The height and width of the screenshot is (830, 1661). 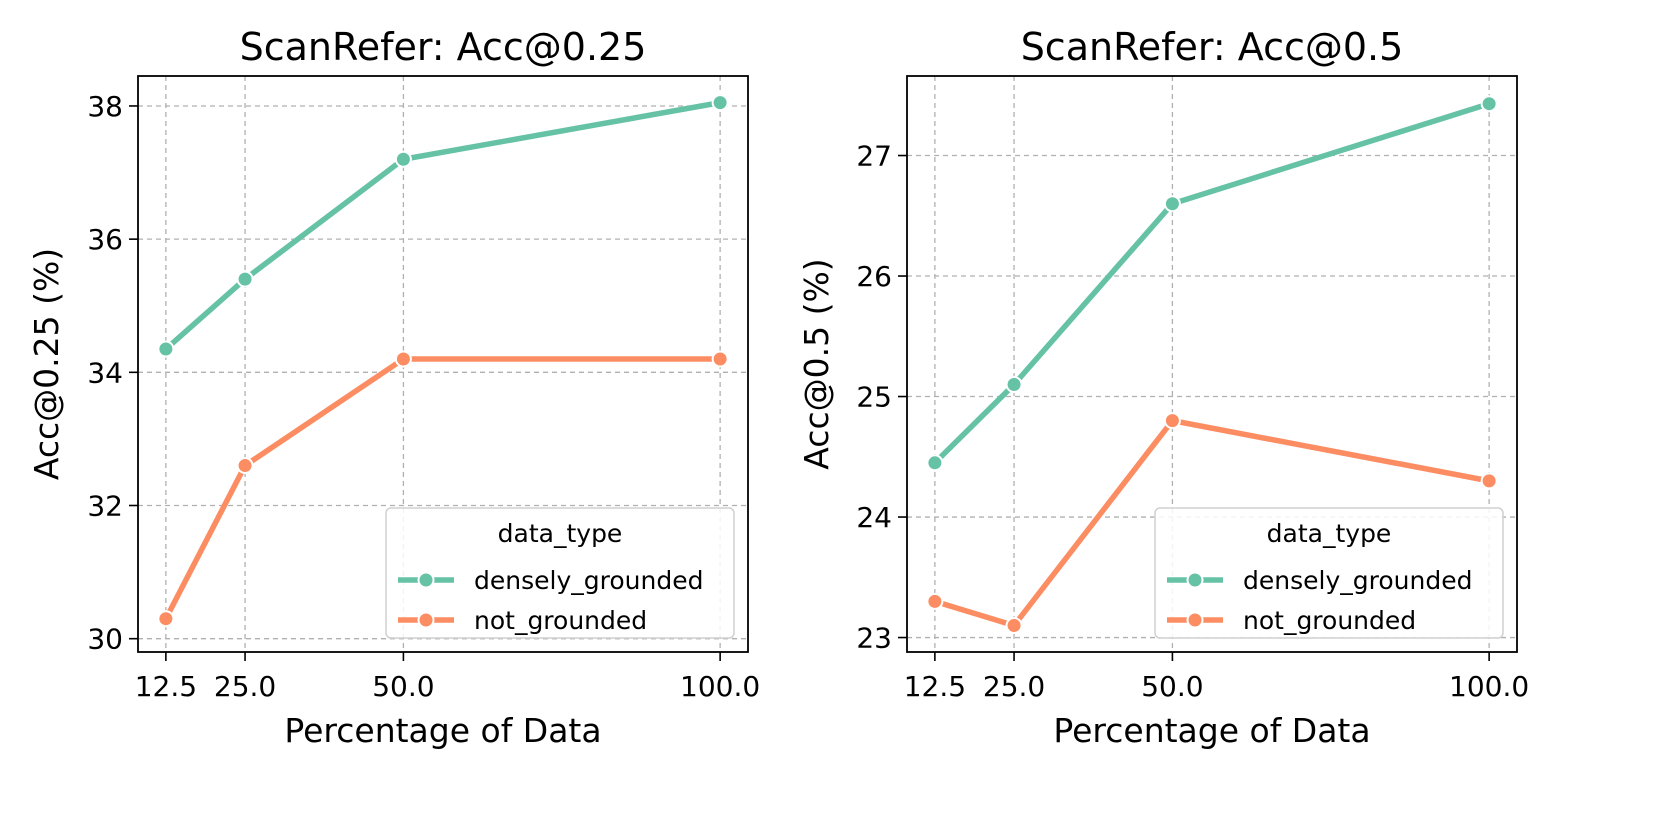 I want to click on series-densely-grounded, so click(x=443, y=226).